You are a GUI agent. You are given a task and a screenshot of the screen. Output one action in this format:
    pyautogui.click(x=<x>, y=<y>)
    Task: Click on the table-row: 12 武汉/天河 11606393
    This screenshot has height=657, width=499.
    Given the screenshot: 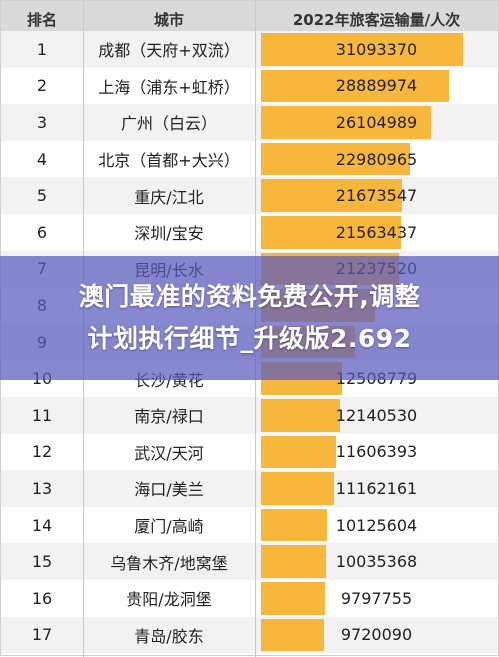 What is the action you would take?
    pyautogui.click(x=249, y=452)
    